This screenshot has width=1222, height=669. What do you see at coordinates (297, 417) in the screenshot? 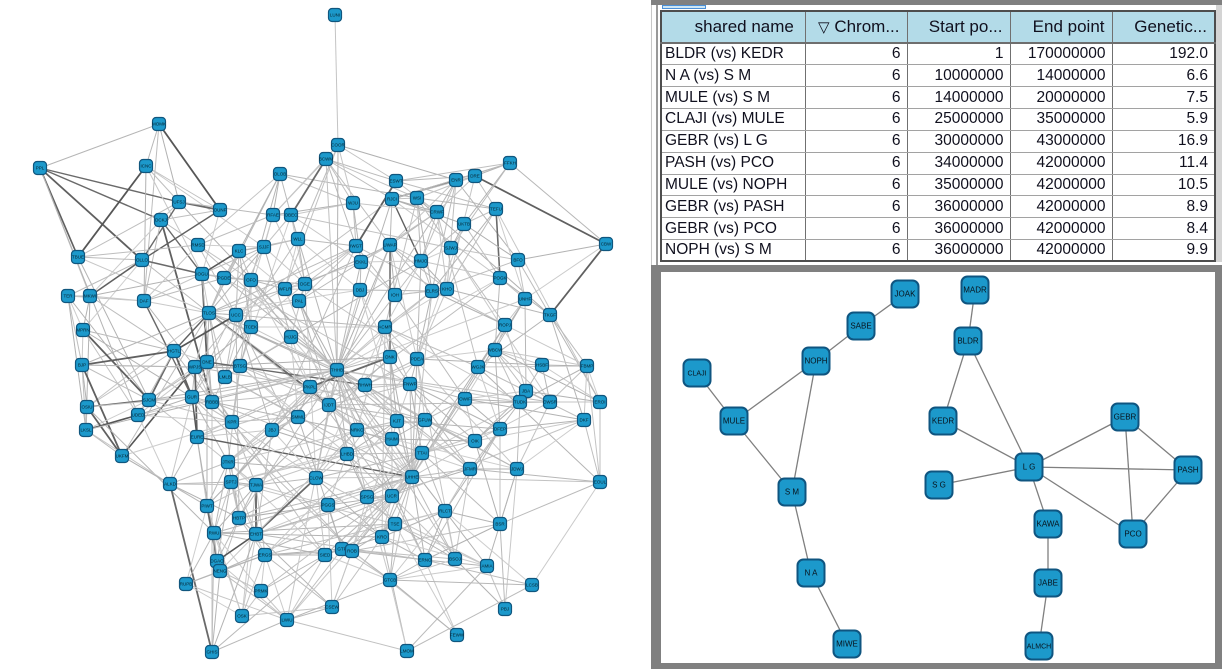
I see `svg-text: SMML` at bounding box center [297, 417].